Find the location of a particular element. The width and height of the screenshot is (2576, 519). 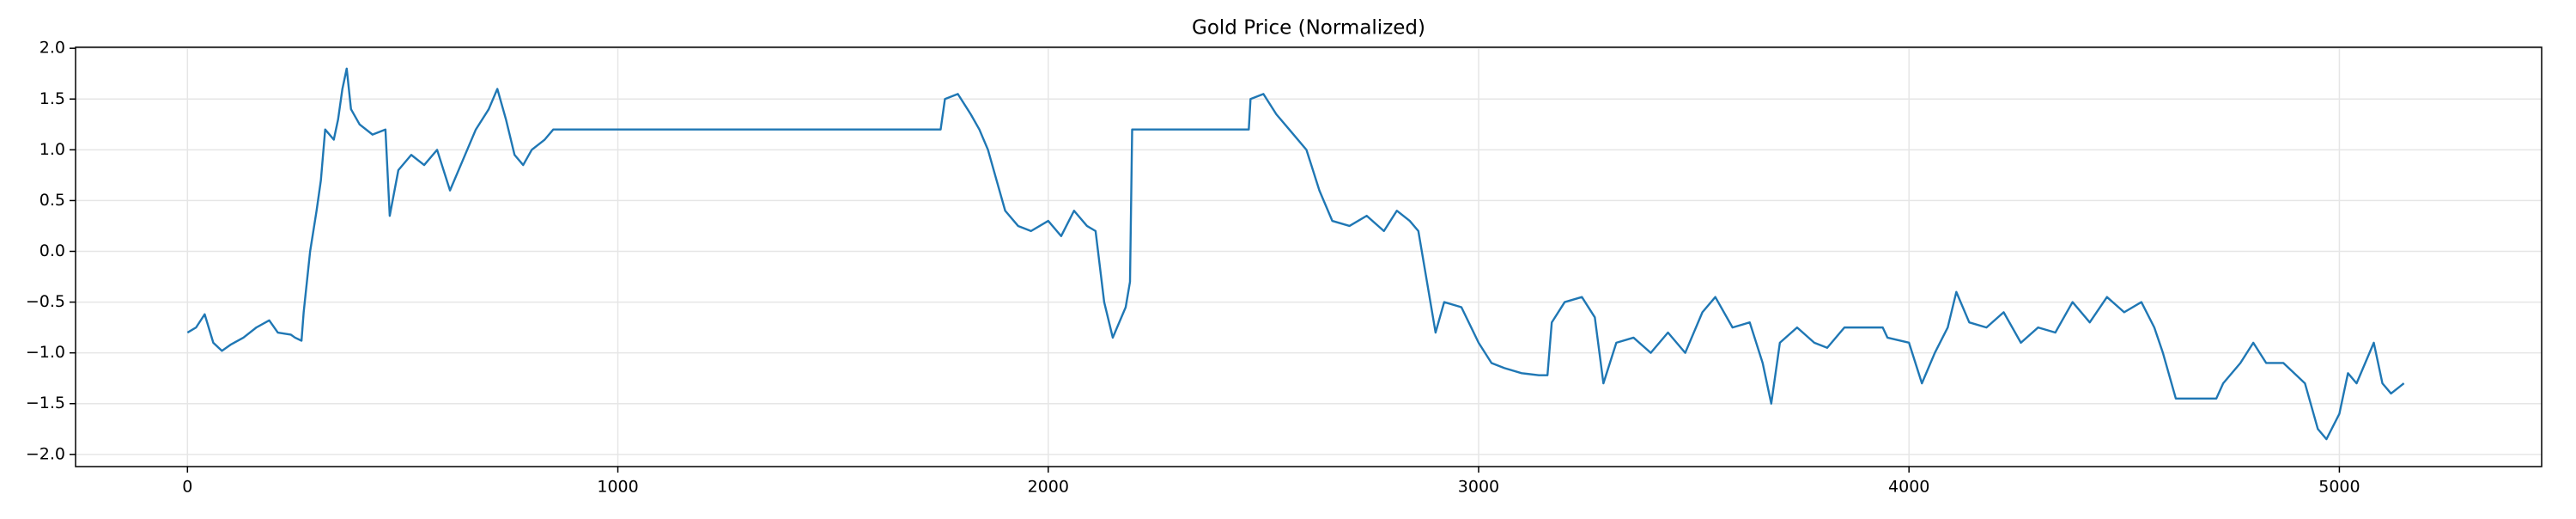

y-tick-label: −1.5 is located at coordinates (45, 403).